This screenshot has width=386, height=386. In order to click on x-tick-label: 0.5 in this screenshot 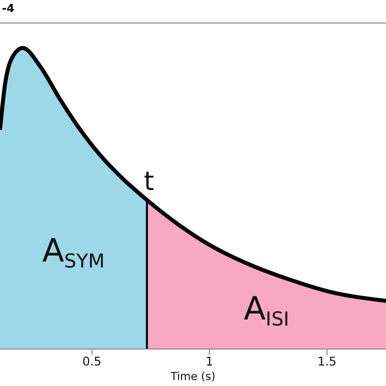, I will do `click(92, 361)`.